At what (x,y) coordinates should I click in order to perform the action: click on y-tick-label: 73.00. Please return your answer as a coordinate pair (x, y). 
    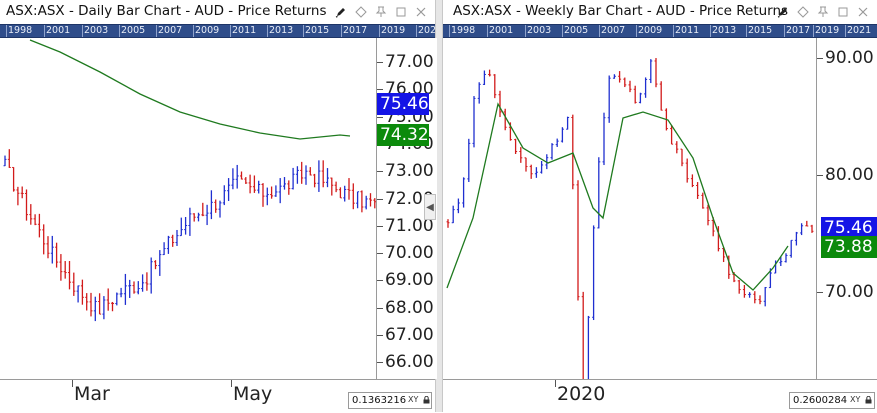
    Looking at the image, I should click on (409, 171).